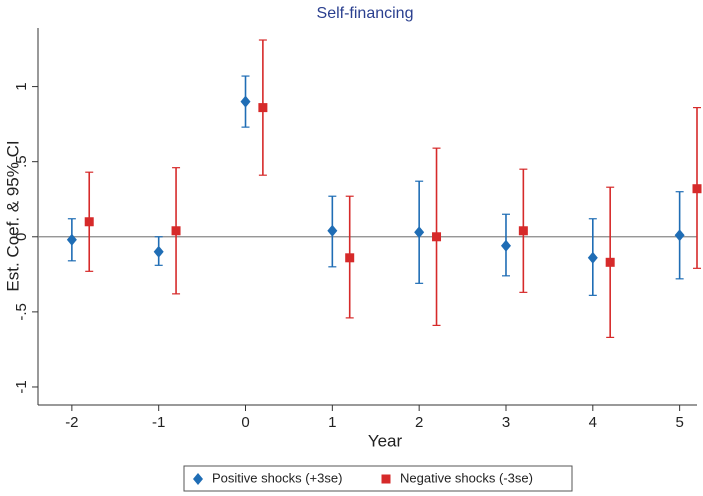 The width and height of the screenshot is (703, 496). Describe the element at coordinates (385, 440) in the screenshot. I see `x-axis-label: Year` at that location.